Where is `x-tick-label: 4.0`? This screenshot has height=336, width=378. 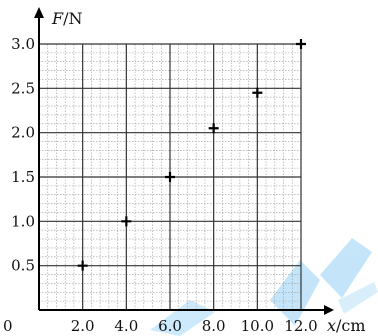 x-tick-label: 4.0 is located at coordinates (126, 326).